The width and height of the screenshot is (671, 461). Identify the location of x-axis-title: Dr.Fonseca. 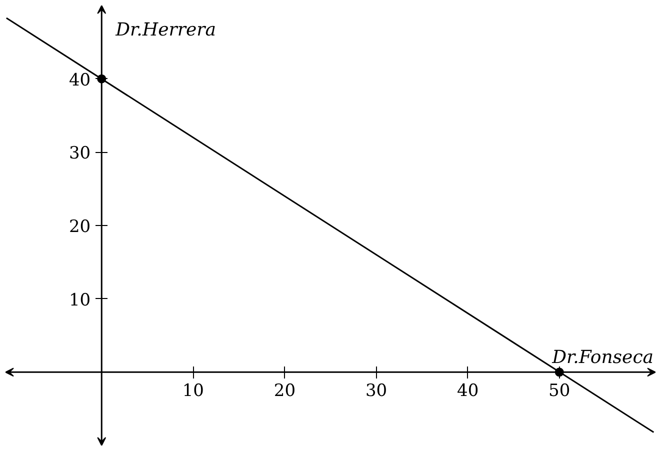
(602, 357).